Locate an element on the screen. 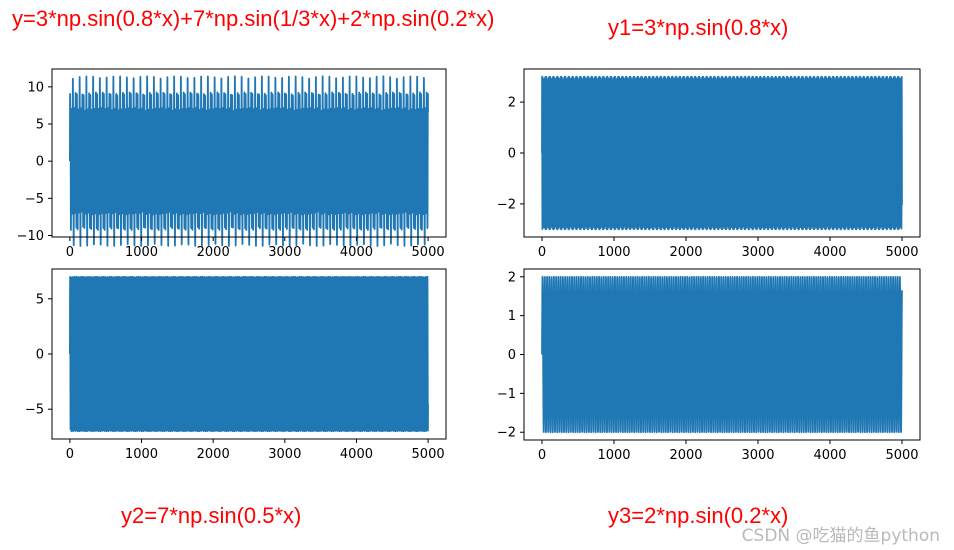 Image resolution: width=954 pixels, height=550 pixels. y1-x-tick-label: 0 is located at coordinates (542, 252).